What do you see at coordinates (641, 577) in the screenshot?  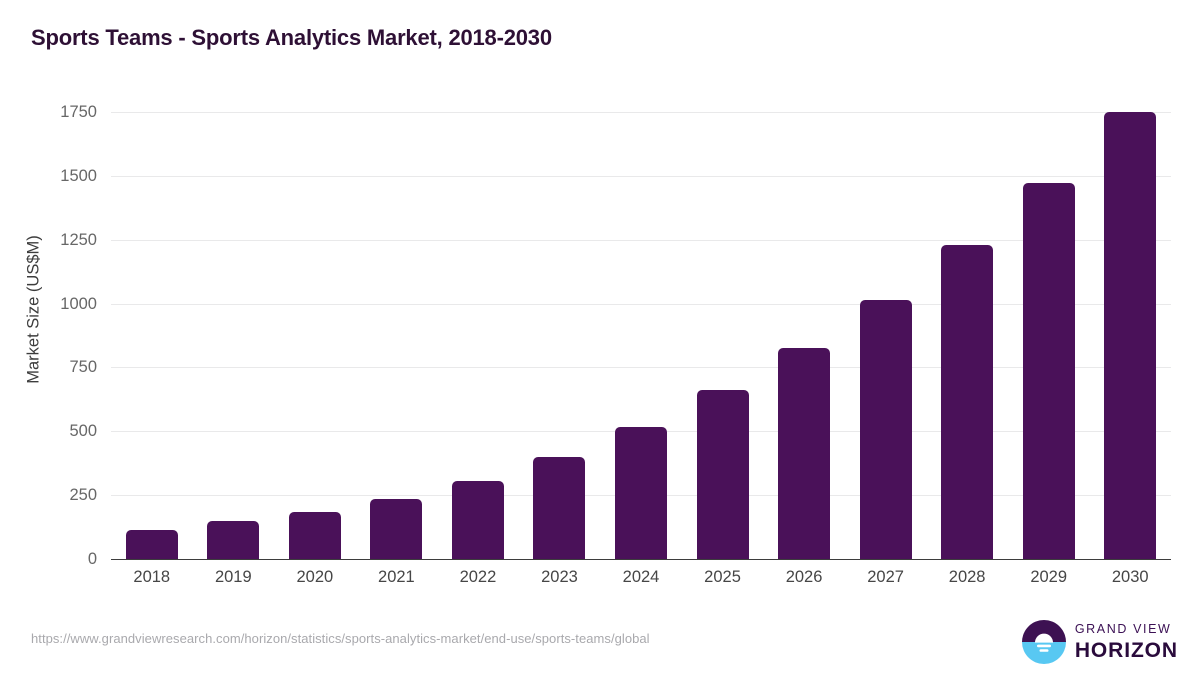 I see `x-tick-label: 2024` at bounding box center [641, 577].